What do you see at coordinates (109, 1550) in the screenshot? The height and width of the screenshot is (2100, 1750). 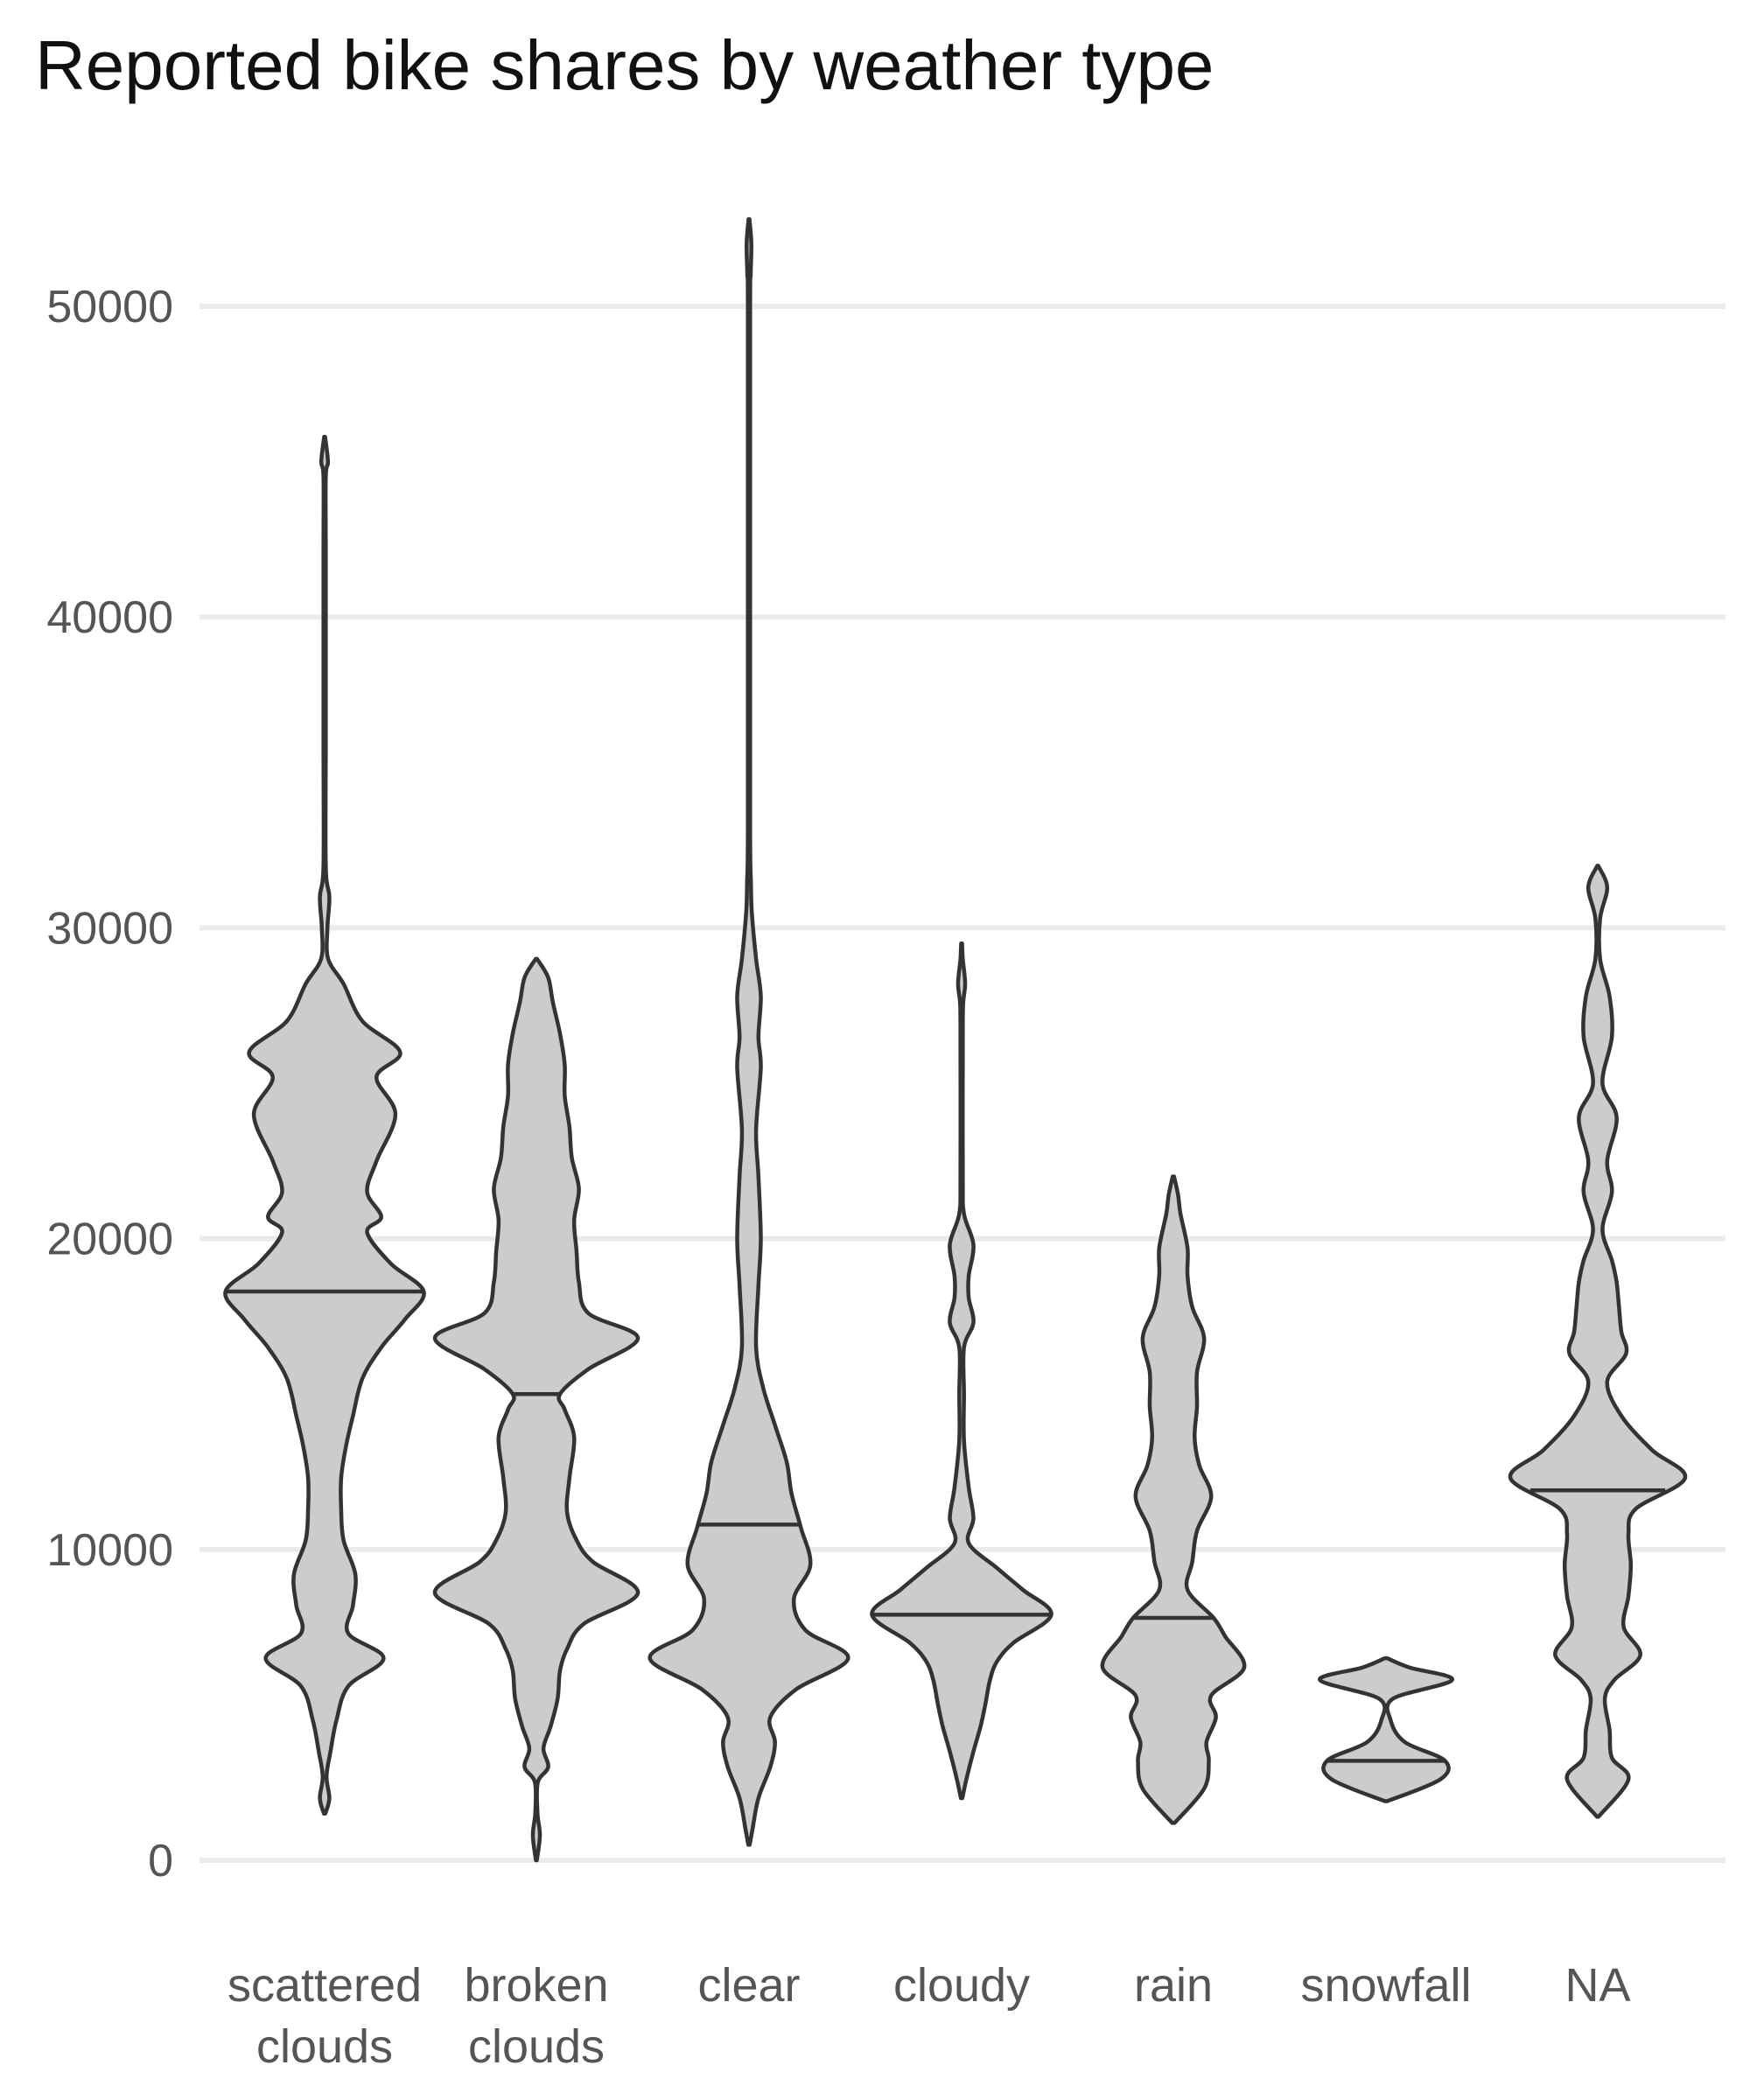 I see `y-tick-label: 10000` at bounding box center [109, 1550].